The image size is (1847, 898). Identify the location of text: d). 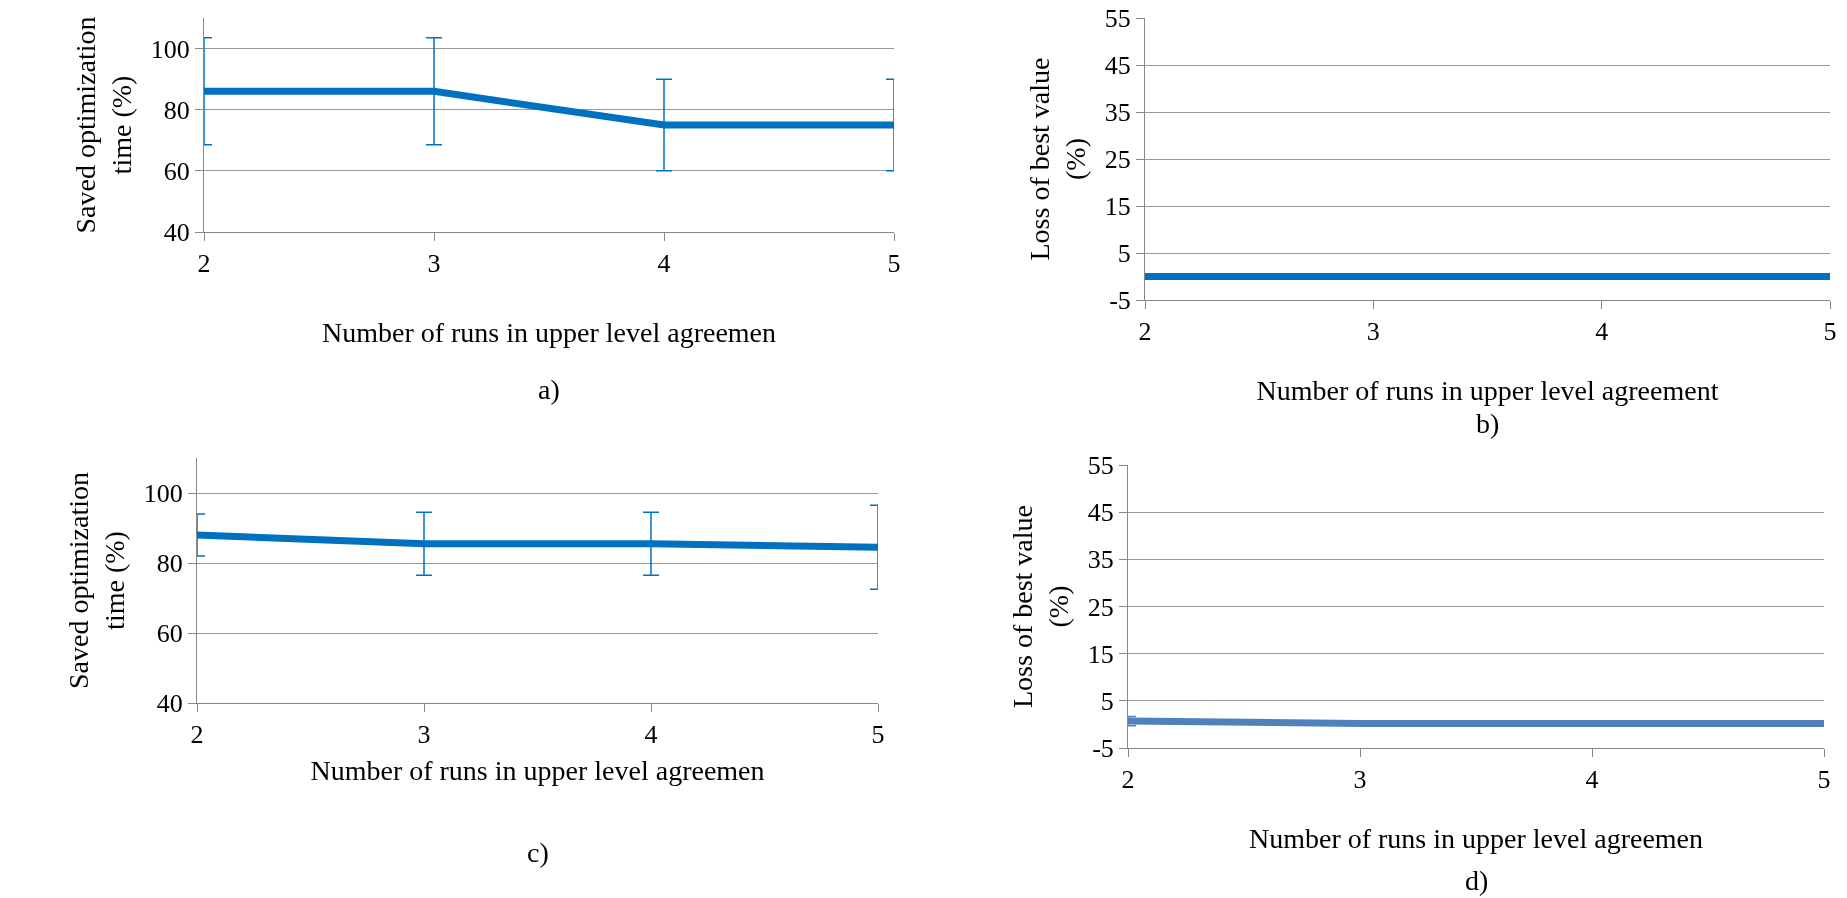
(1477, 880).